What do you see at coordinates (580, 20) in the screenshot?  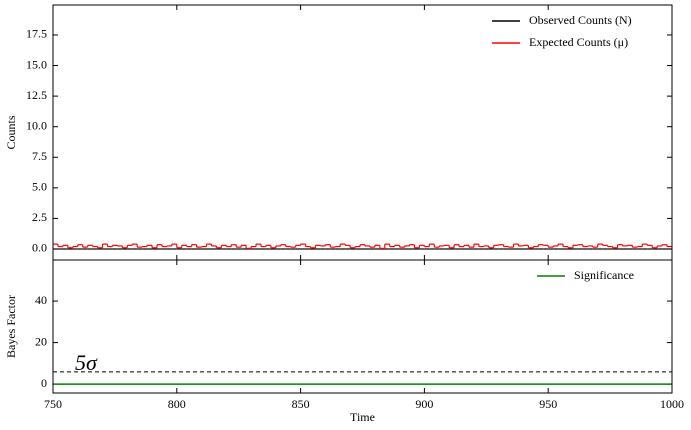 I see `legend-label: Observed Counts (N)` at bounding box center [580, 20].